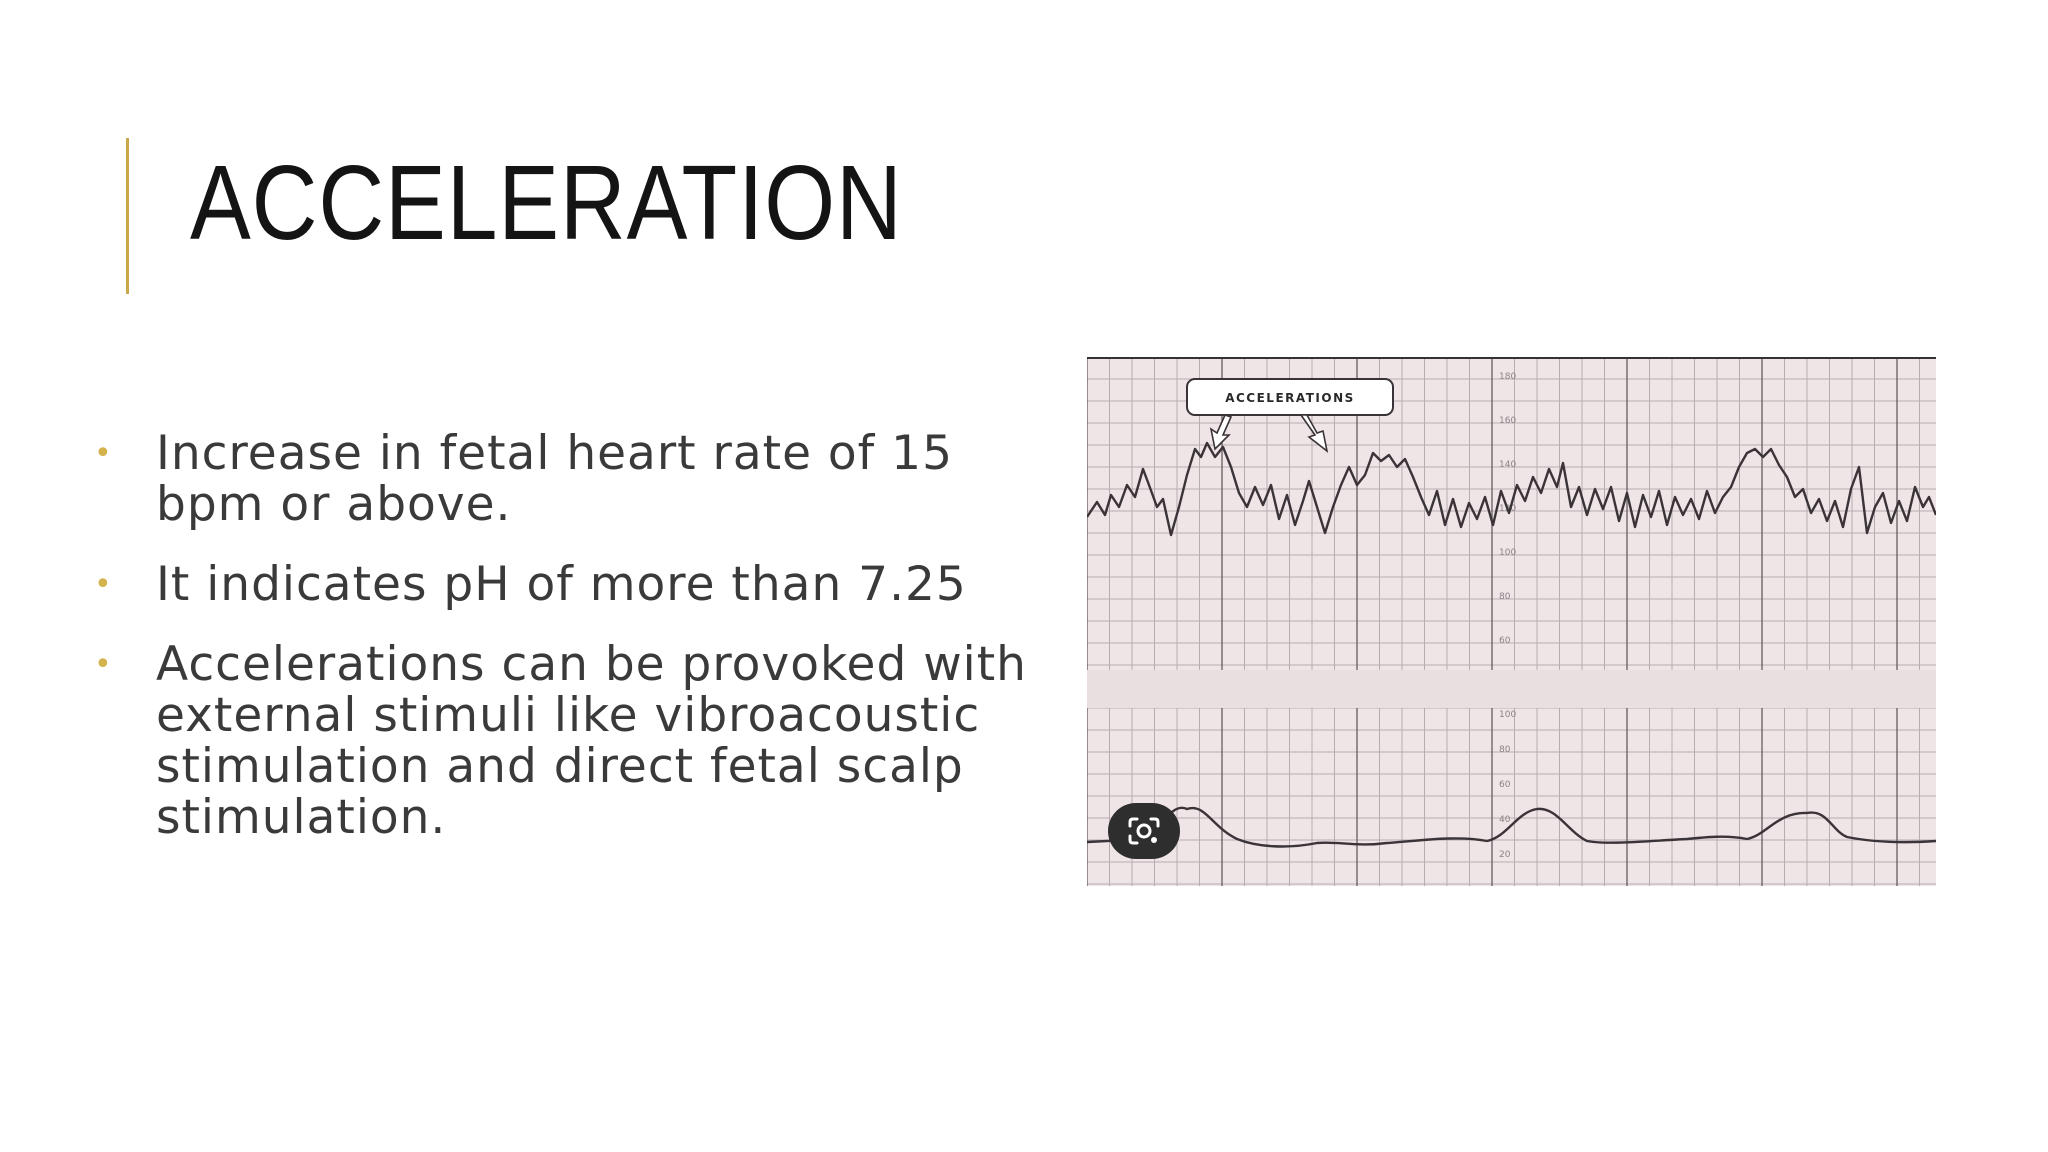 The height and width of the screenshot is (1152, 2048). I want to click on uterine-activity-trace, so click(1511, 827).